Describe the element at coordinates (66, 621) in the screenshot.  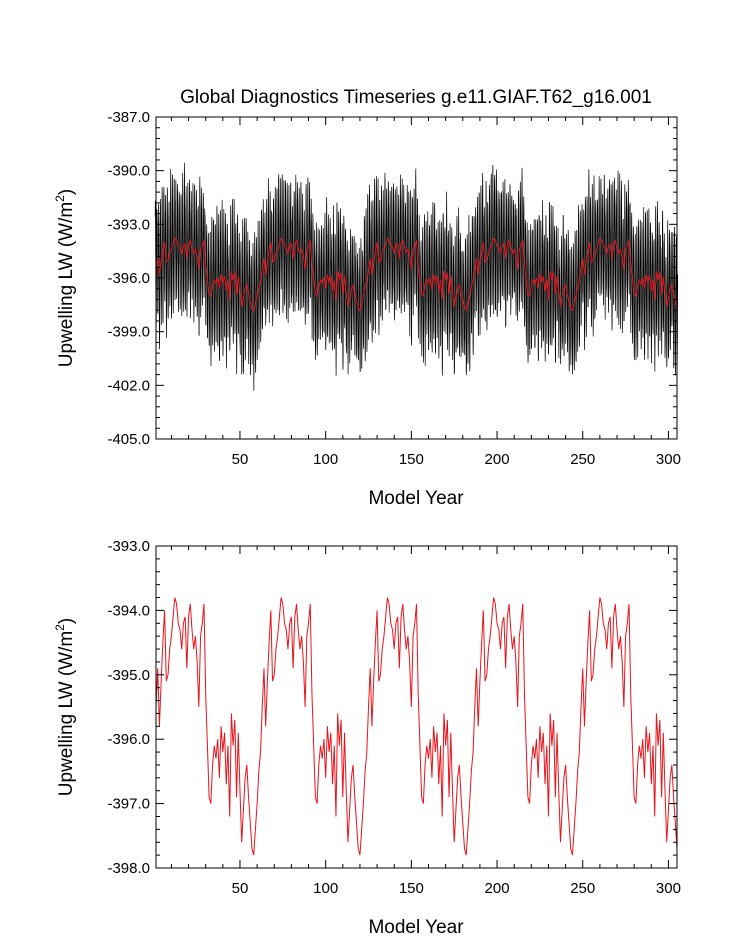
I see `bottom-y-label-end: )` at that location.